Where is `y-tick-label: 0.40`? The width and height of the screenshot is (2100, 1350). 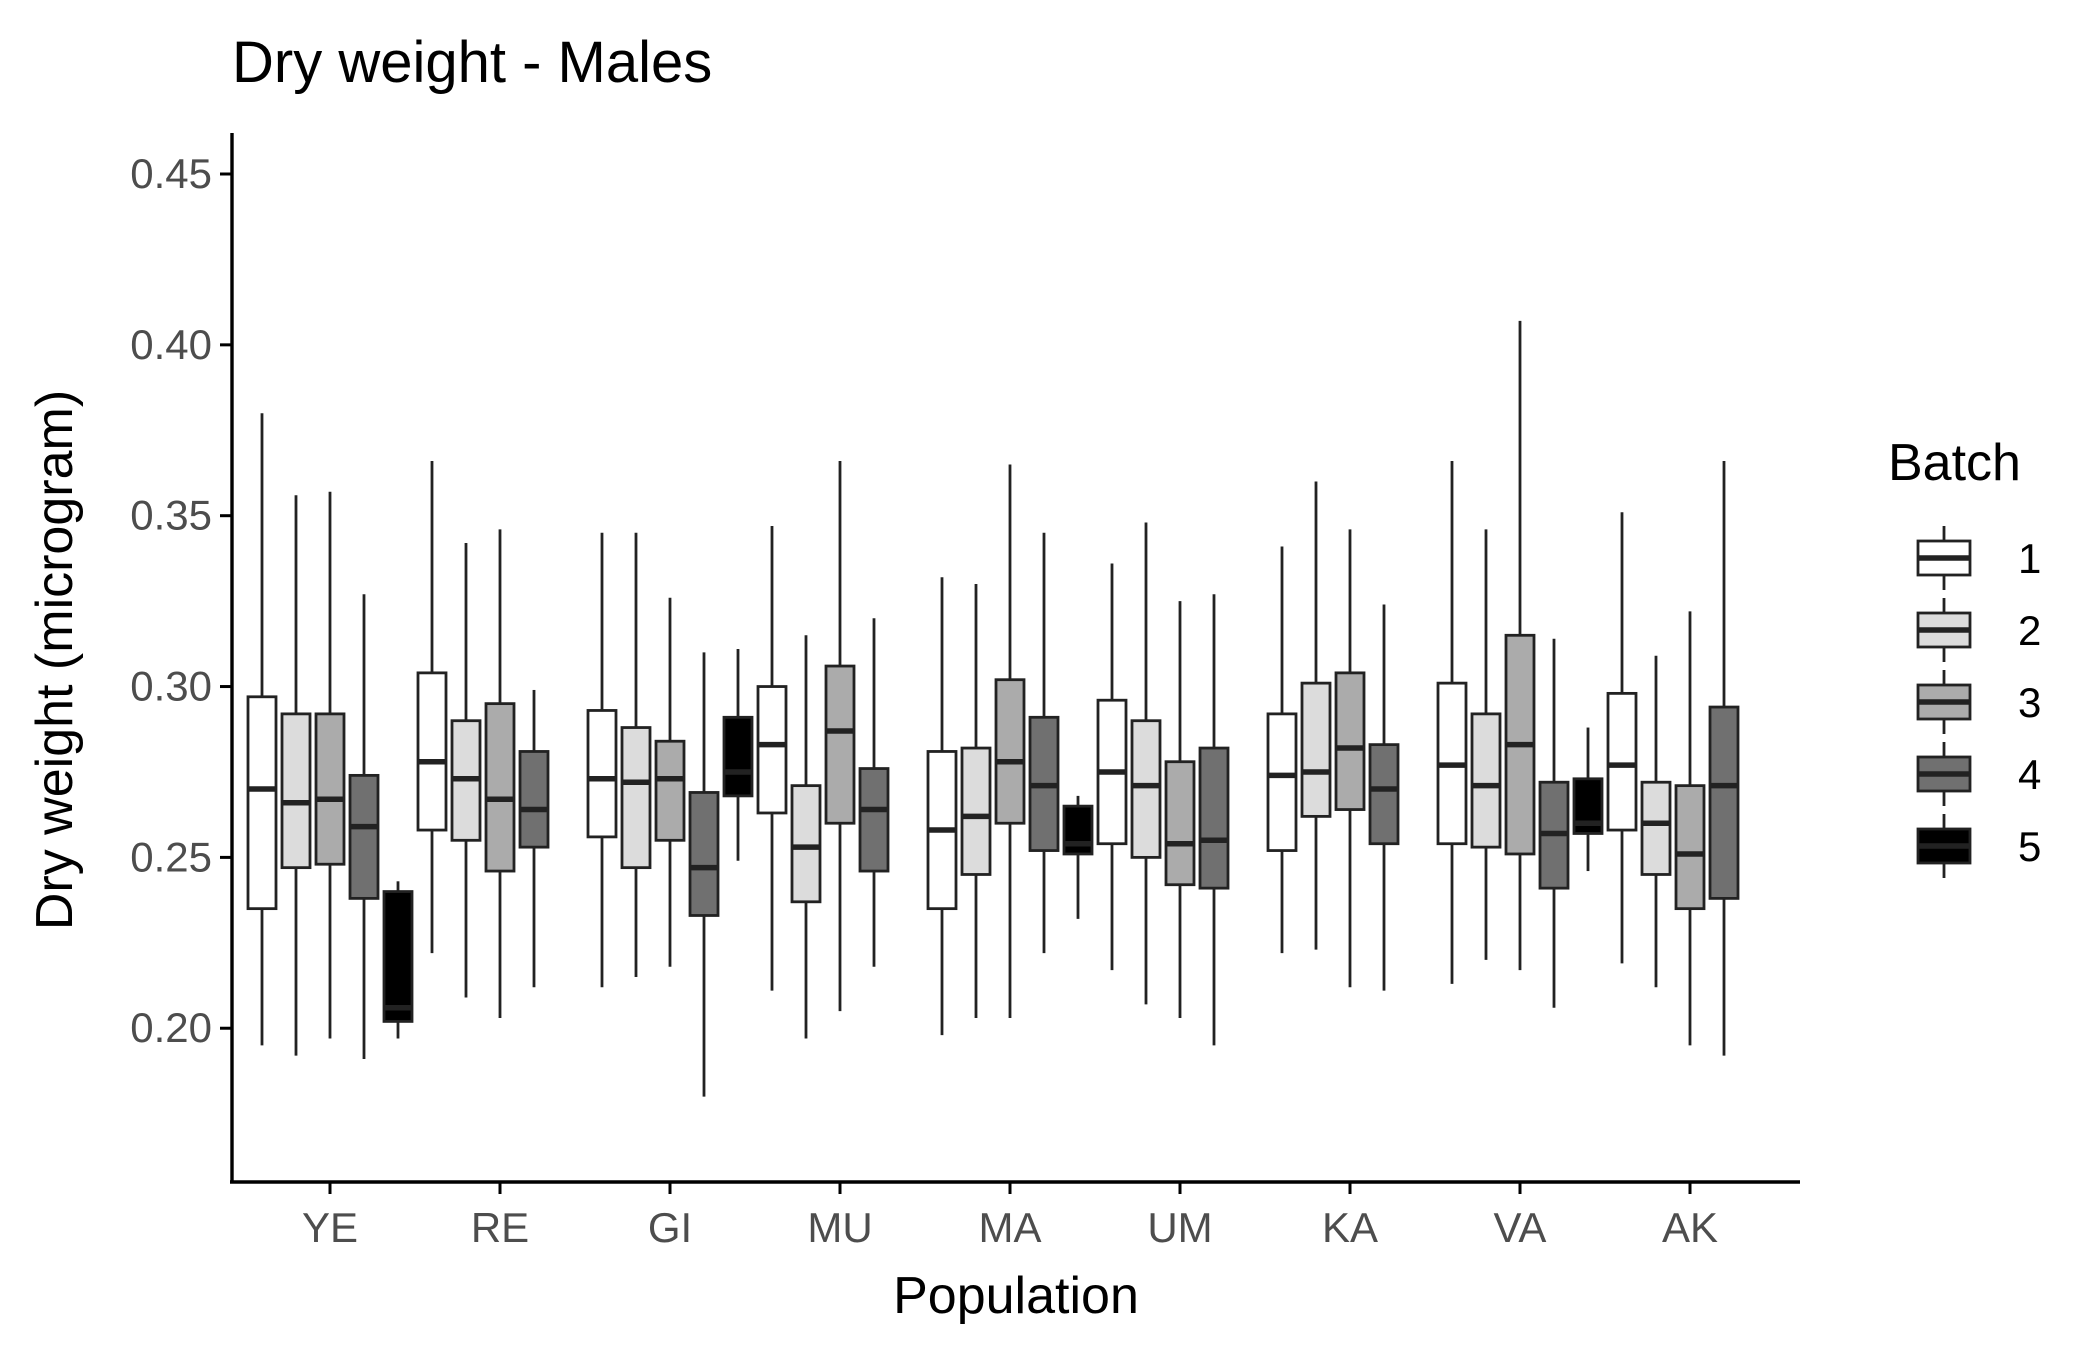
y-tick-label: 0.40 is located at coordinates (171, 344).